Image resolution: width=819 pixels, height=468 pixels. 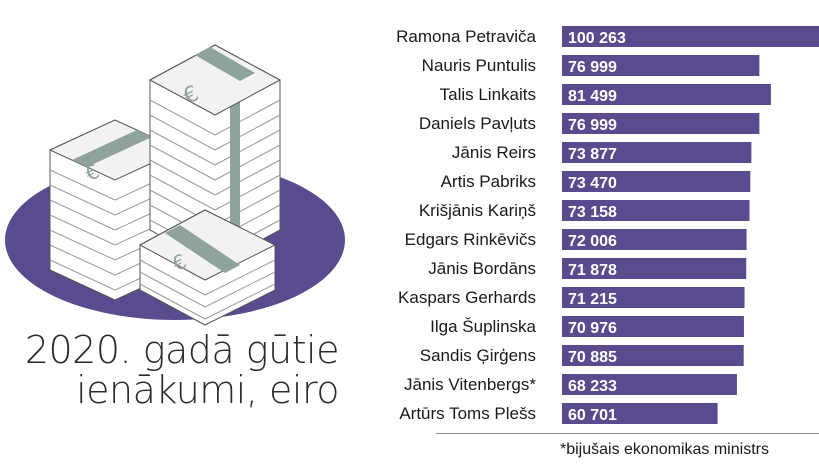 I want to click on value-label: 81 499, so click(x=592, y=96).